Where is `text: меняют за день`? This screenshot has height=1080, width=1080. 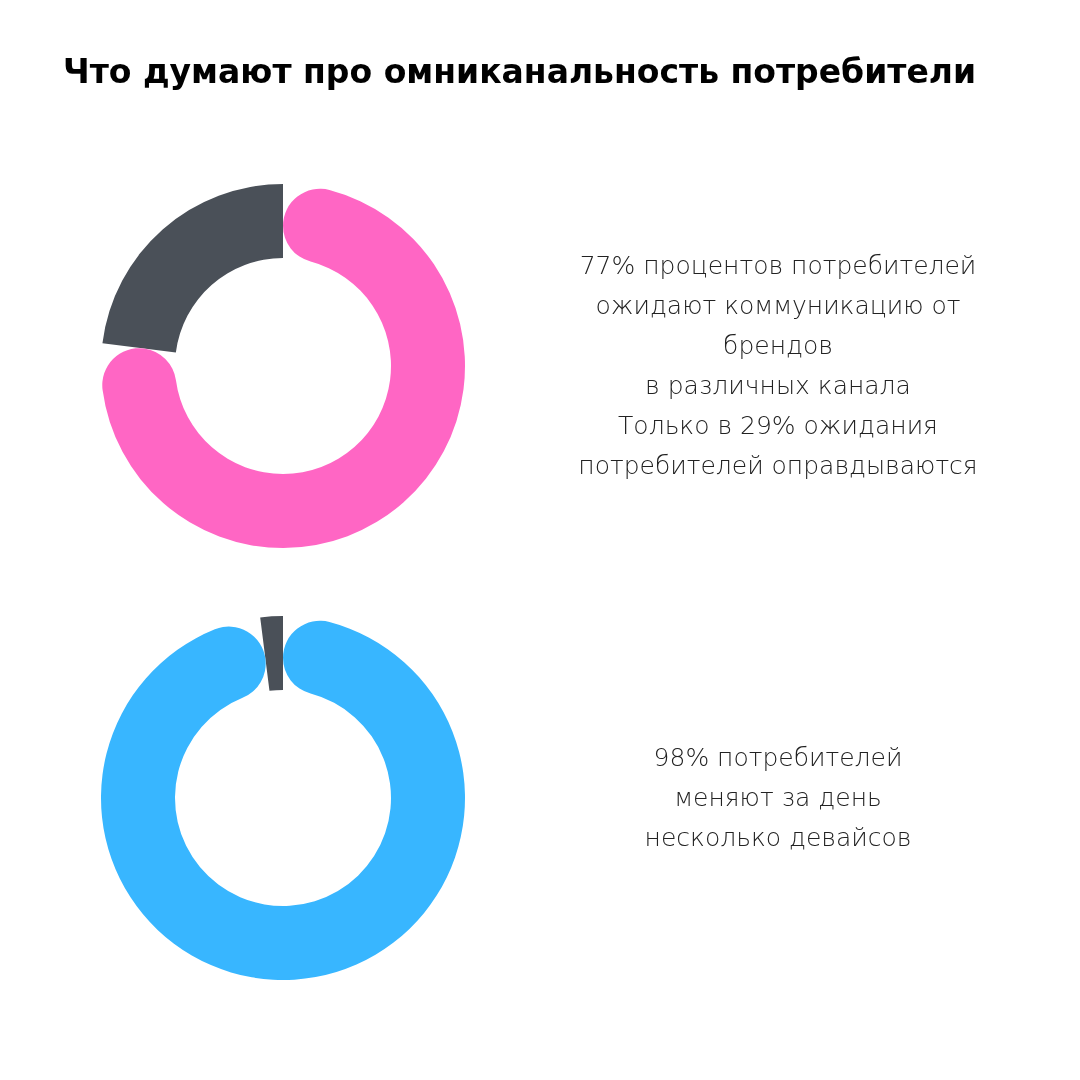
text: меняют за день is located at coordinates (778, 797).